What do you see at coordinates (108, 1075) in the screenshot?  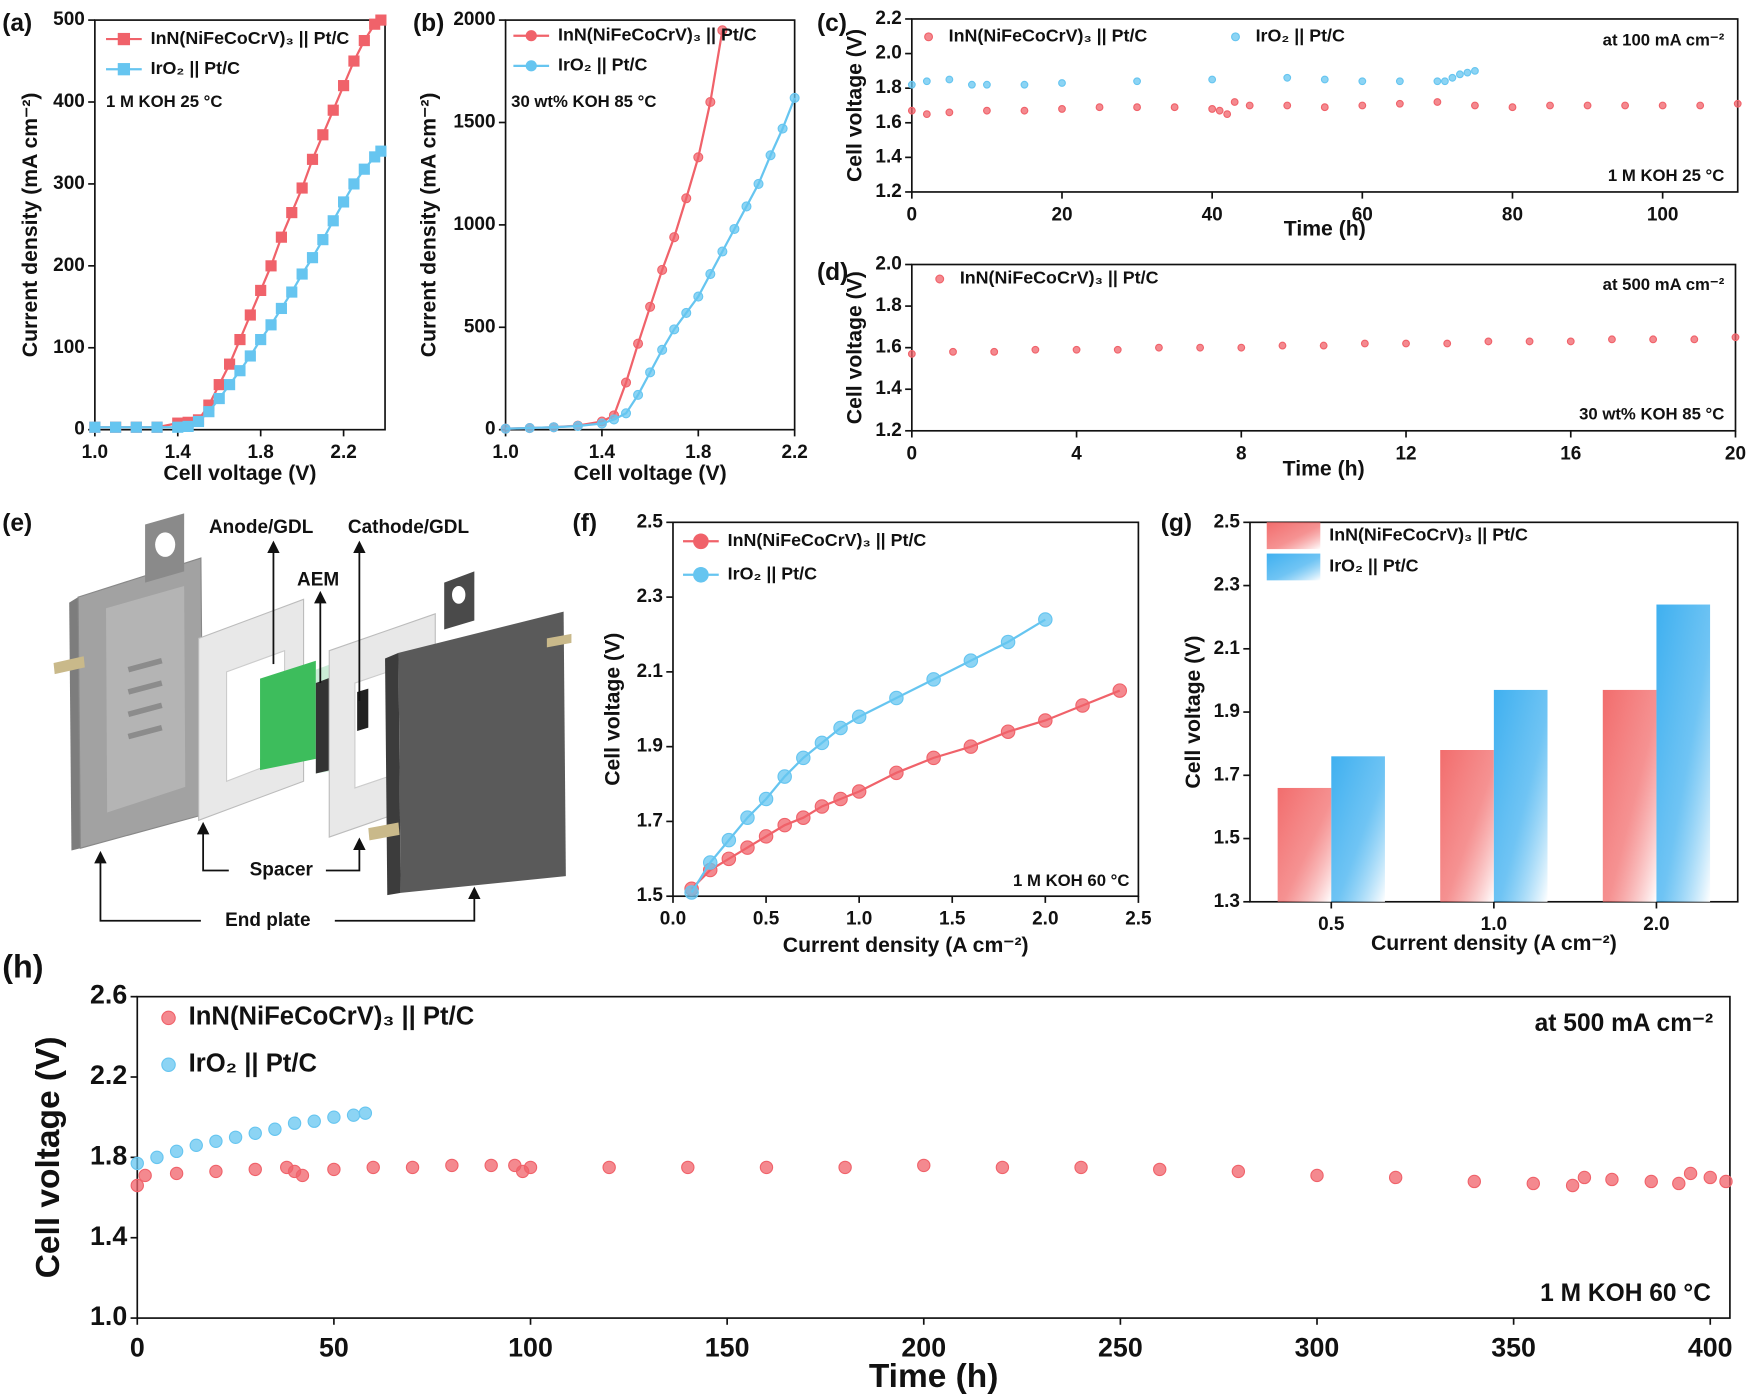 I see `y-tick-label: 2.2` at bounding box center [108, 1075].